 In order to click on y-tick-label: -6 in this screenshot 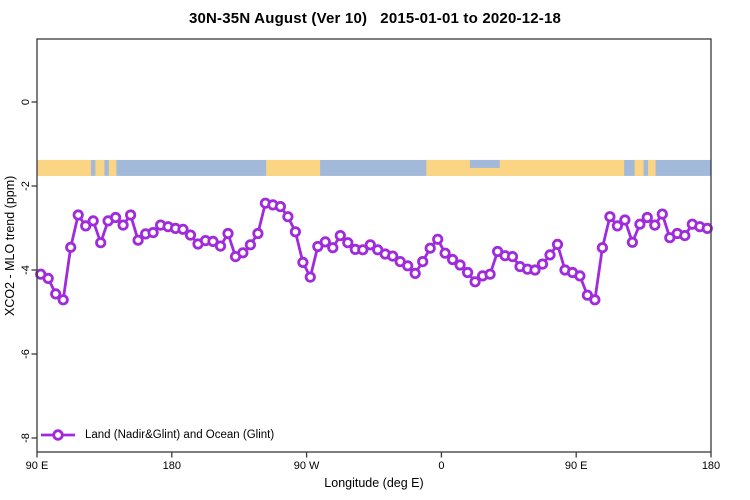, I will do `click(26, 354)`.